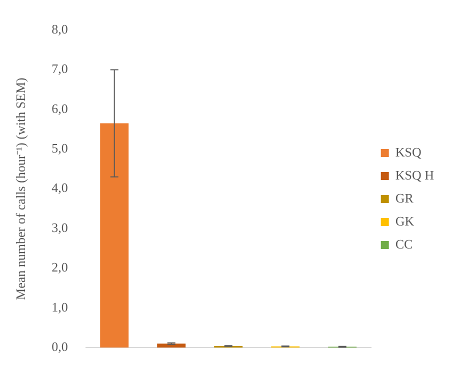 This screenshot has width=474, height=388. What do you see at coordinates (404, 198) in the screenshot?
I see `legend-label: GR` at bounding box center [404, 198].